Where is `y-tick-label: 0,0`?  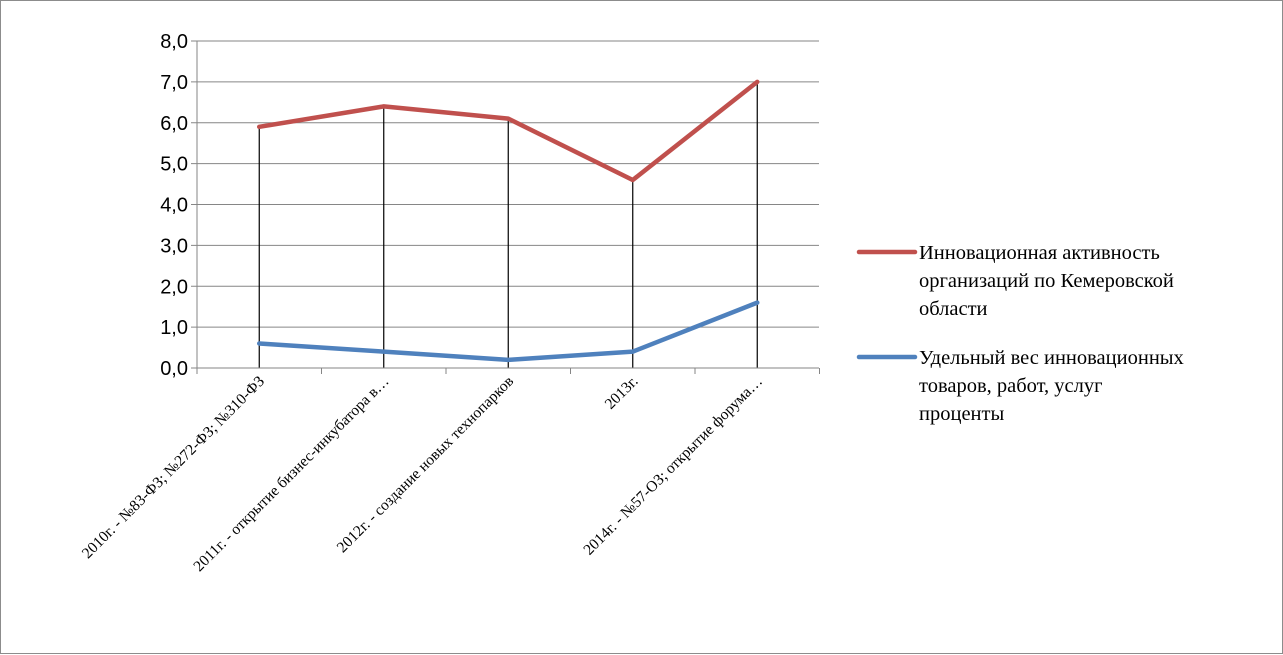
y-tick-label: 0,0 is located at coordinates (174, 369).